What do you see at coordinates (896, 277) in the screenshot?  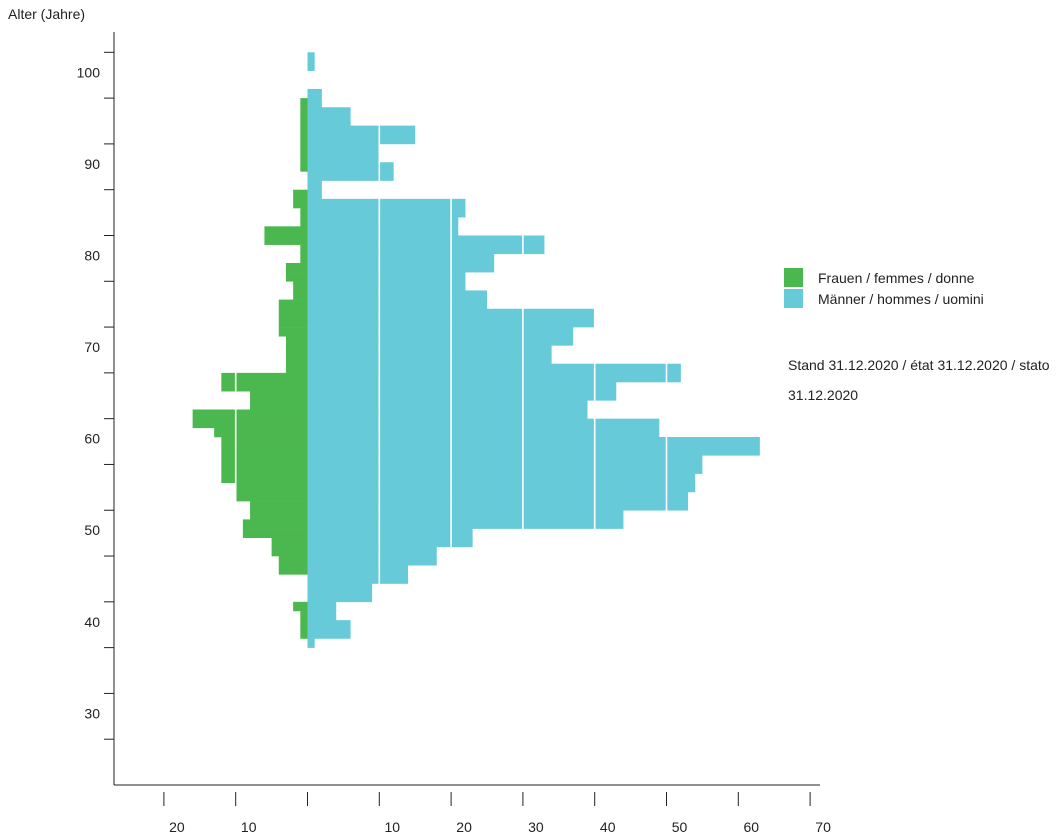 I see `legend-label-frauen: Frauen / femmes / donne` at bounding box center [896, 277].